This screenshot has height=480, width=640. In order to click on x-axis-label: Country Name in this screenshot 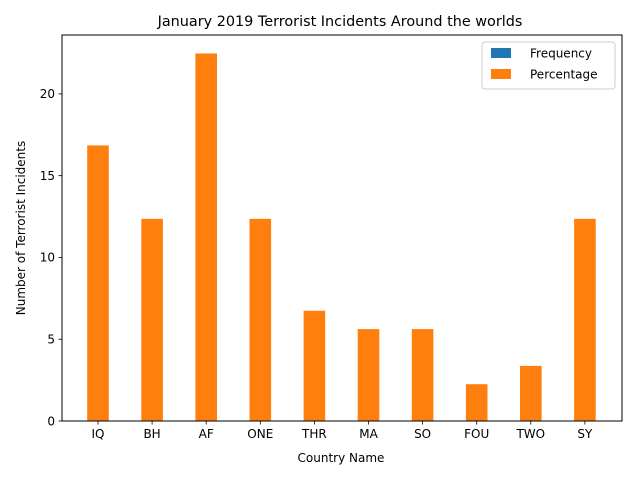, I will do `click(341, 458)`.